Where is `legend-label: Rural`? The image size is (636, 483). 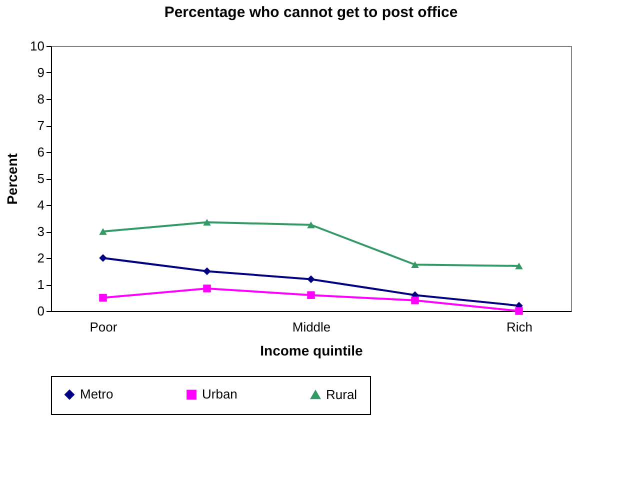 legend-label: Rural is located at coordinates (342, 394).